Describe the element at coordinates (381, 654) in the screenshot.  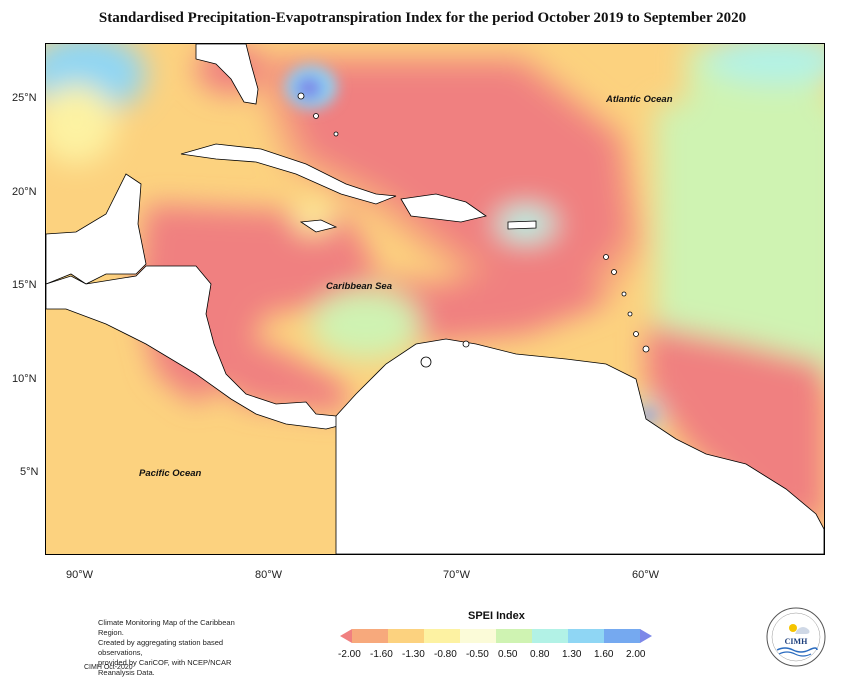
I see `legend-label: -1.60` at that location.